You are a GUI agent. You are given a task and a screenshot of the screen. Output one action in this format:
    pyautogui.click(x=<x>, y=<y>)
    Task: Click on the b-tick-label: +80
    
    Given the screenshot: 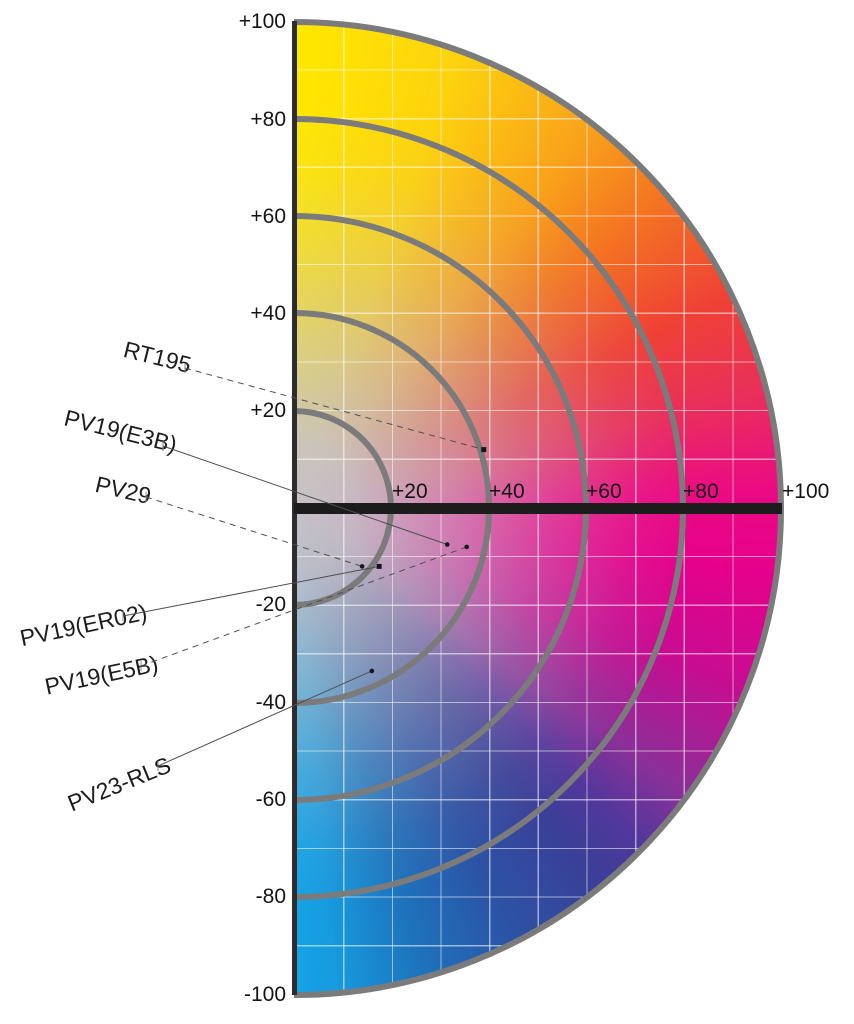 What is the action you would take?
    pyautogui.click(x=268, y=119)
    